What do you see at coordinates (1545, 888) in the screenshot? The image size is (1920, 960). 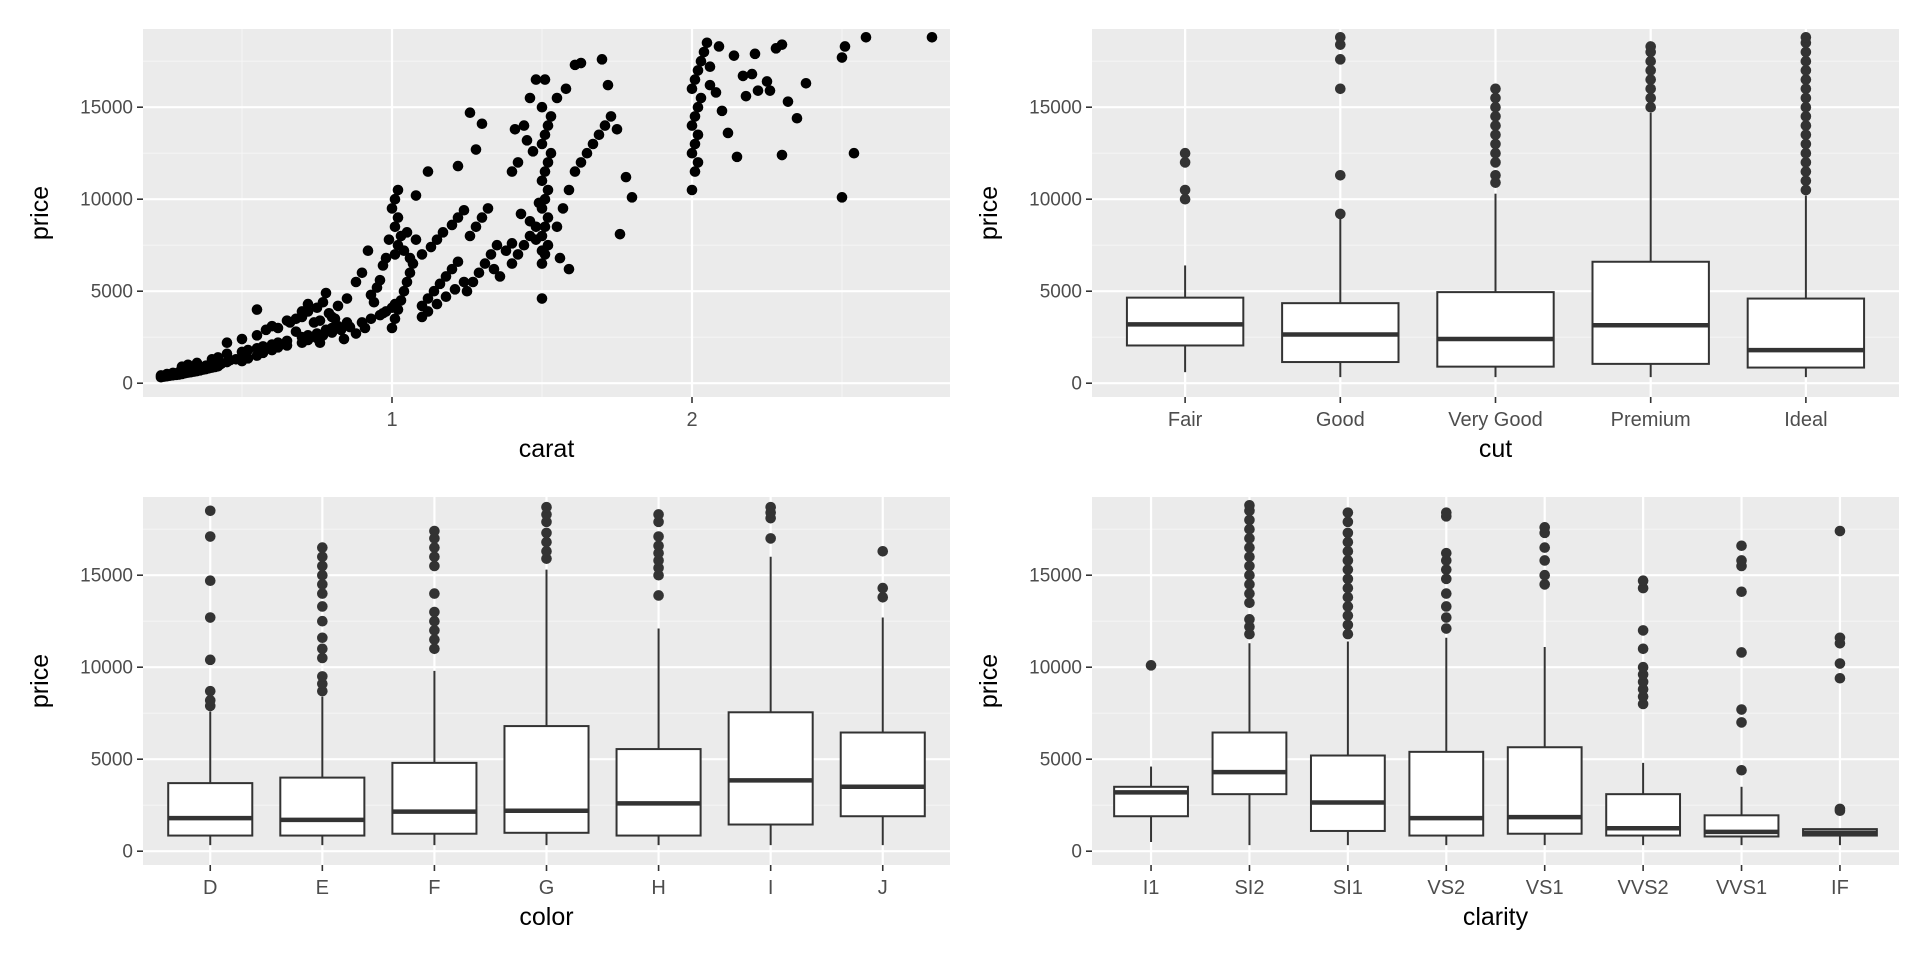 I see `x-tick-label: VS1` at bounding box center [1545, 888].